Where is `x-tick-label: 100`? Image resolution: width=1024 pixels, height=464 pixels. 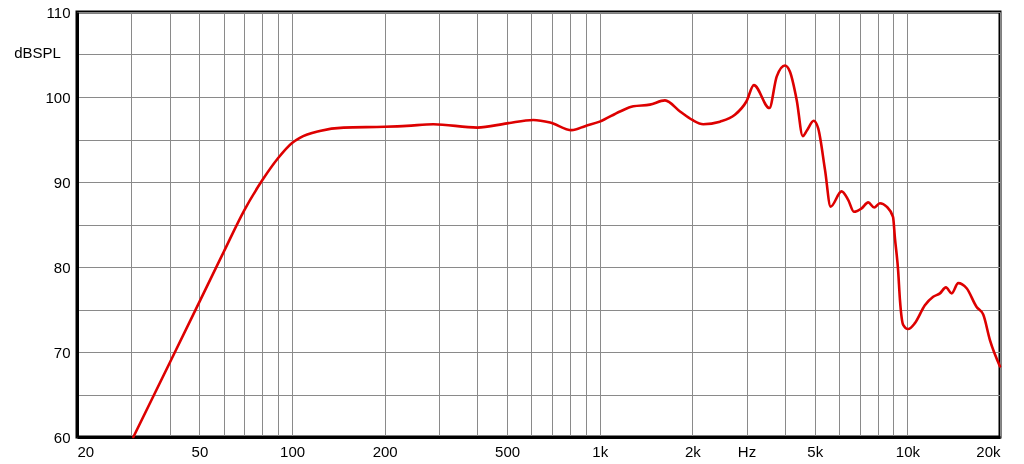
x-tick-label: 100 is located at coordinates (293, 451).